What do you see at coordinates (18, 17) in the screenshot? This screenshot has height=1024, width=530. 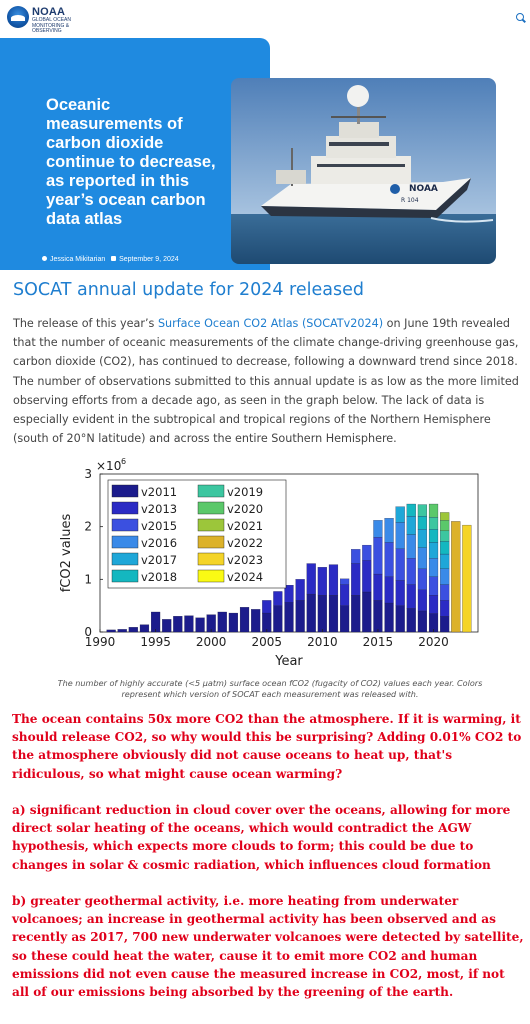 I see `noaa-logo-icon` at bounding box center [18, 17].